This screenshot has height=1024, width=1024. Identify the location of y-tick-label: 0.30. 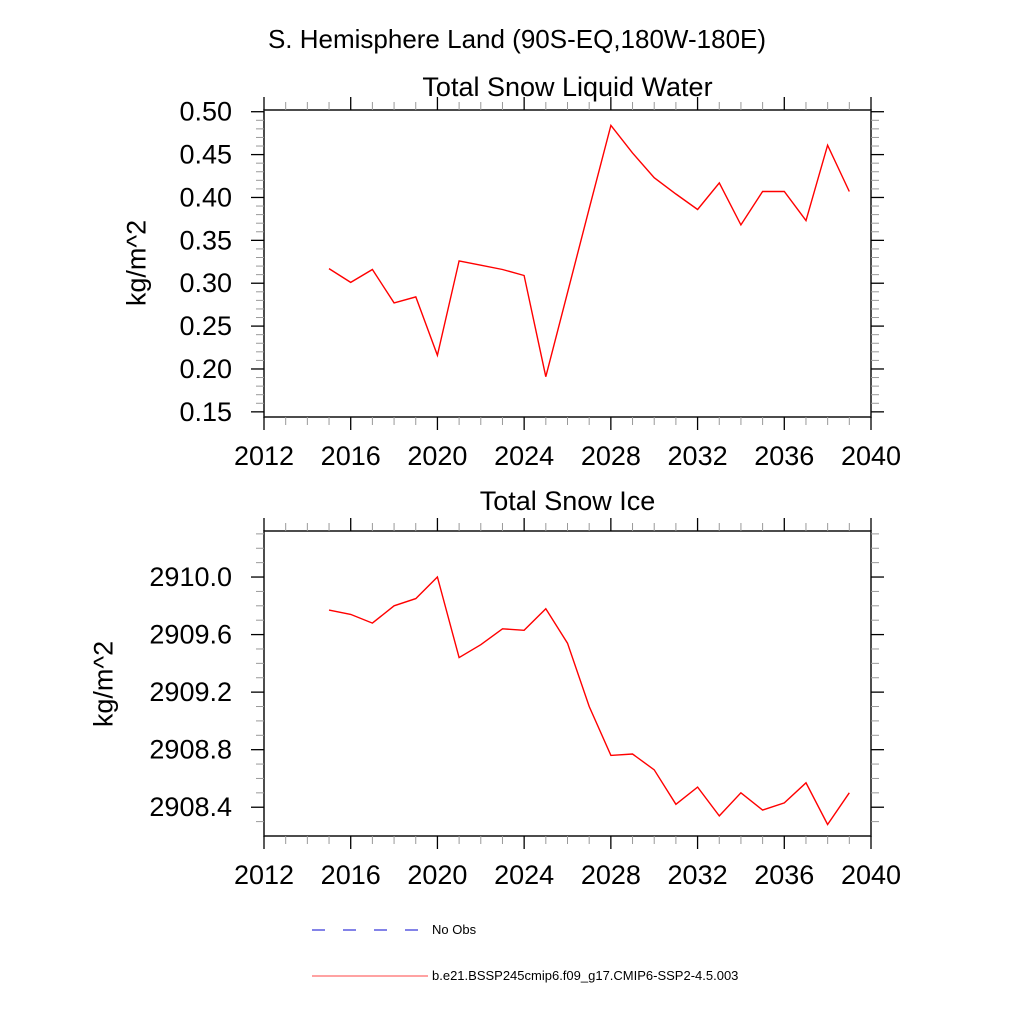
(205, 283).